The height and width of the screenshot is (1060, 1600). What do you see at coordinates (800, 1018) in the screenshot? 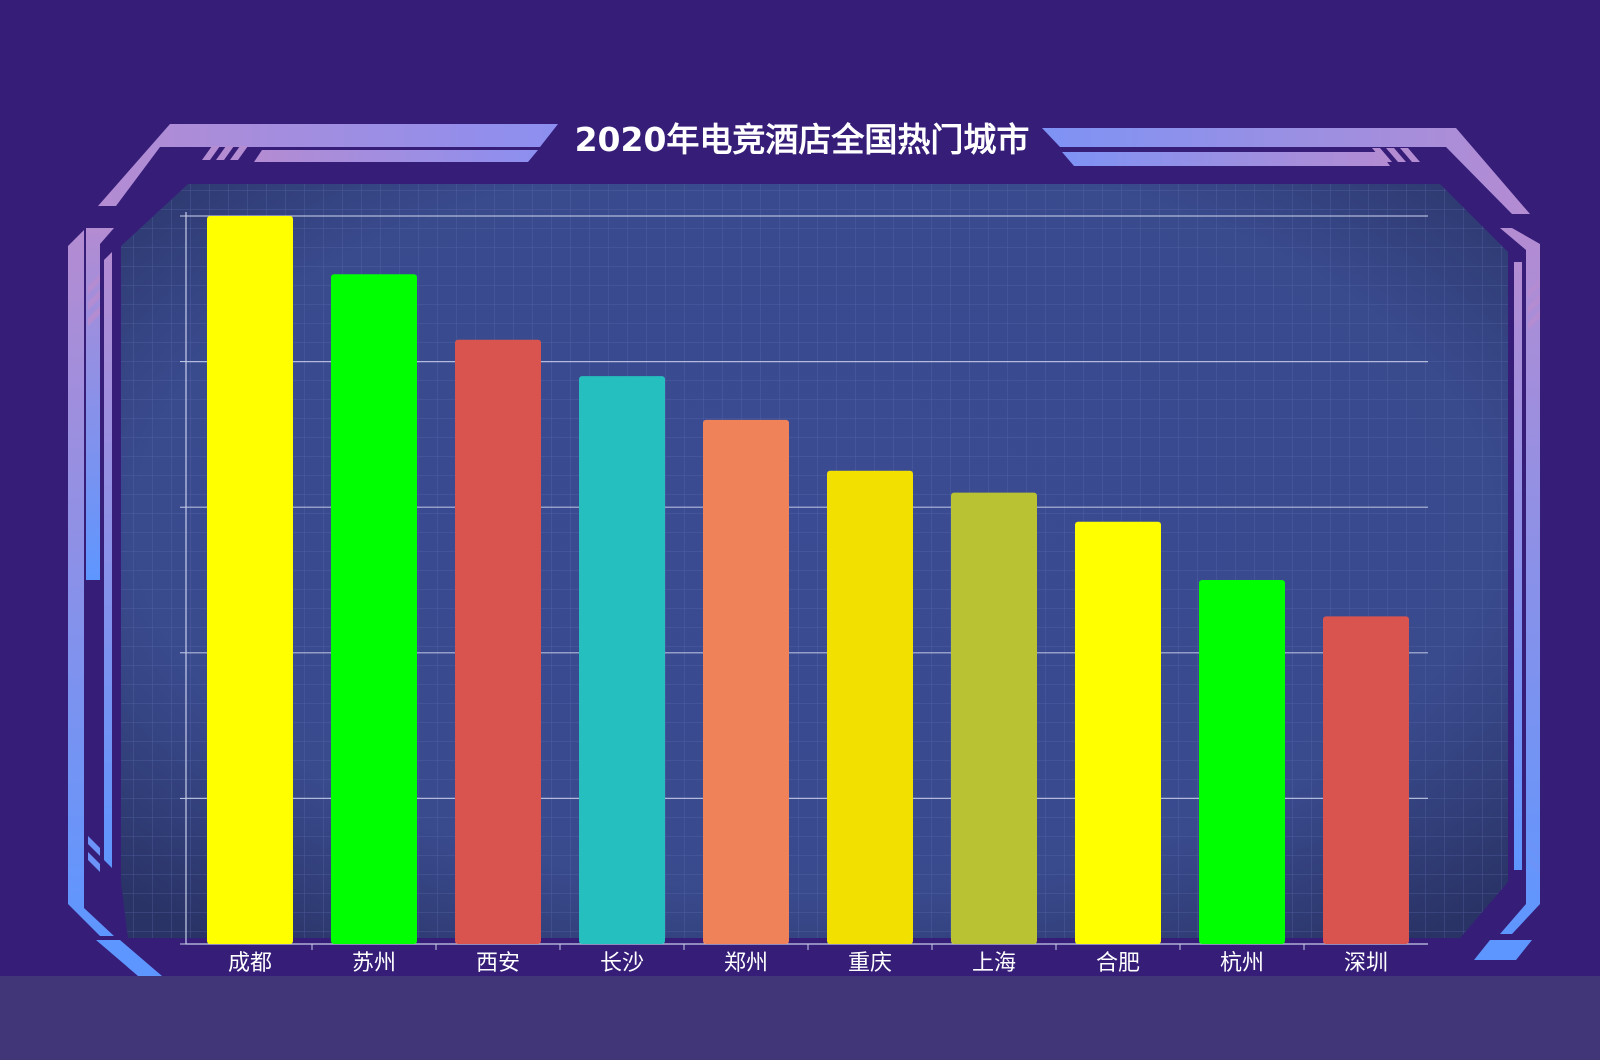
I see `bottom-bar` at bounding box center [800, 1018].